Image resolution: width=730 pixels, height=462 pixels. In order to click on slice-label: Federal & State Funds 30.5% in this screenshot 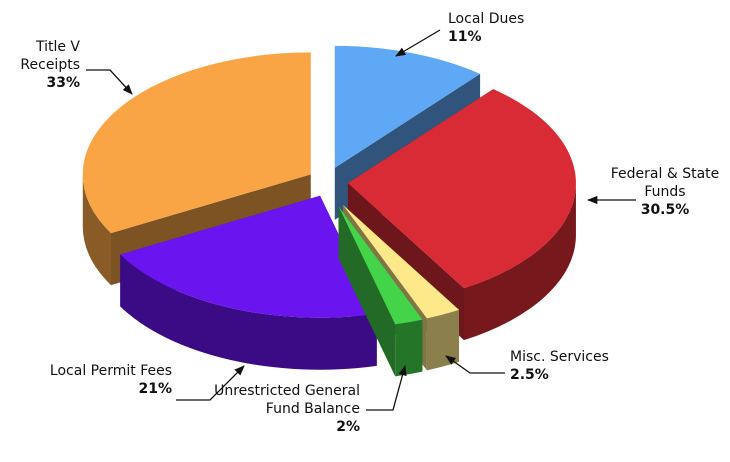, I will do `click(665, 192)`.